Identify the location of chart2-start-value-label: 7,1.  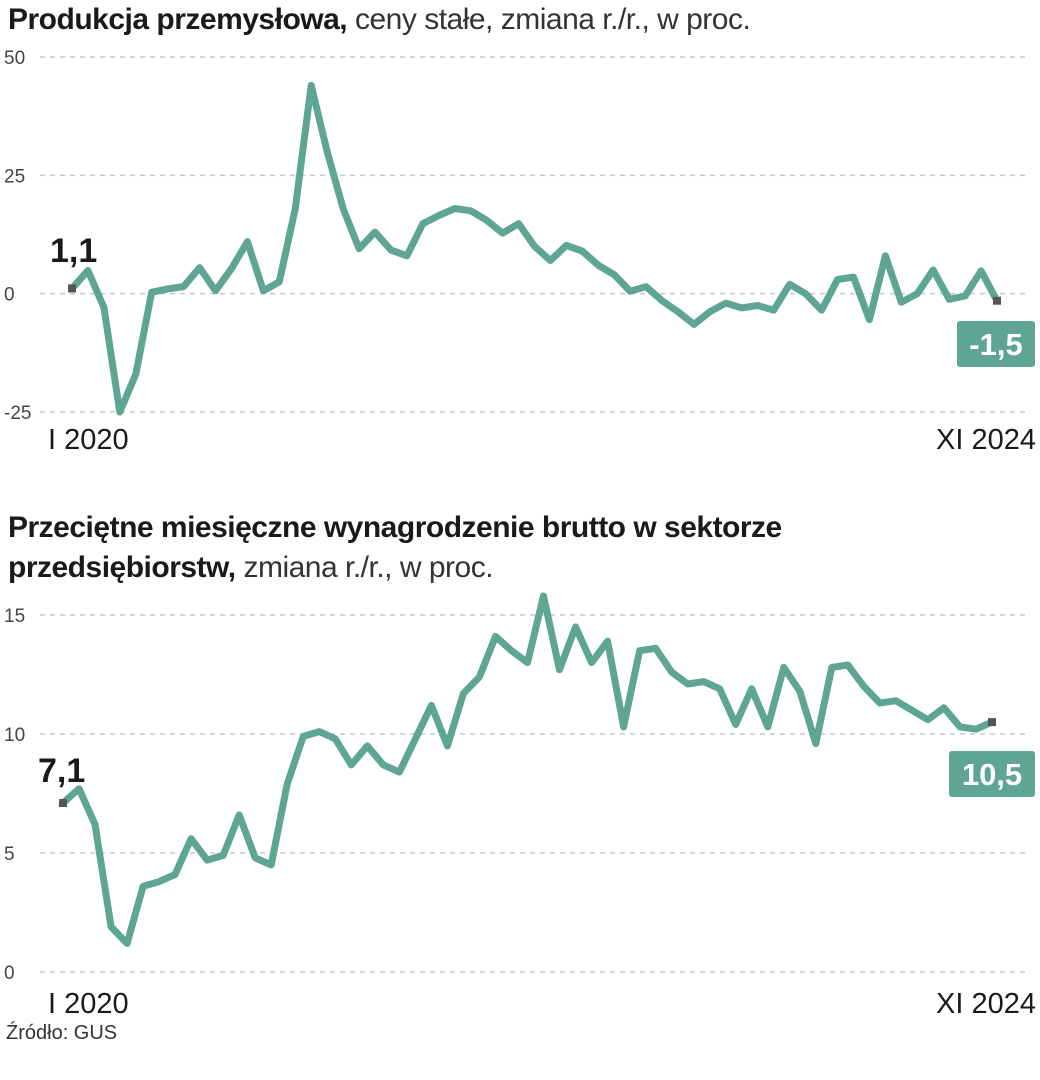
(61, 771).